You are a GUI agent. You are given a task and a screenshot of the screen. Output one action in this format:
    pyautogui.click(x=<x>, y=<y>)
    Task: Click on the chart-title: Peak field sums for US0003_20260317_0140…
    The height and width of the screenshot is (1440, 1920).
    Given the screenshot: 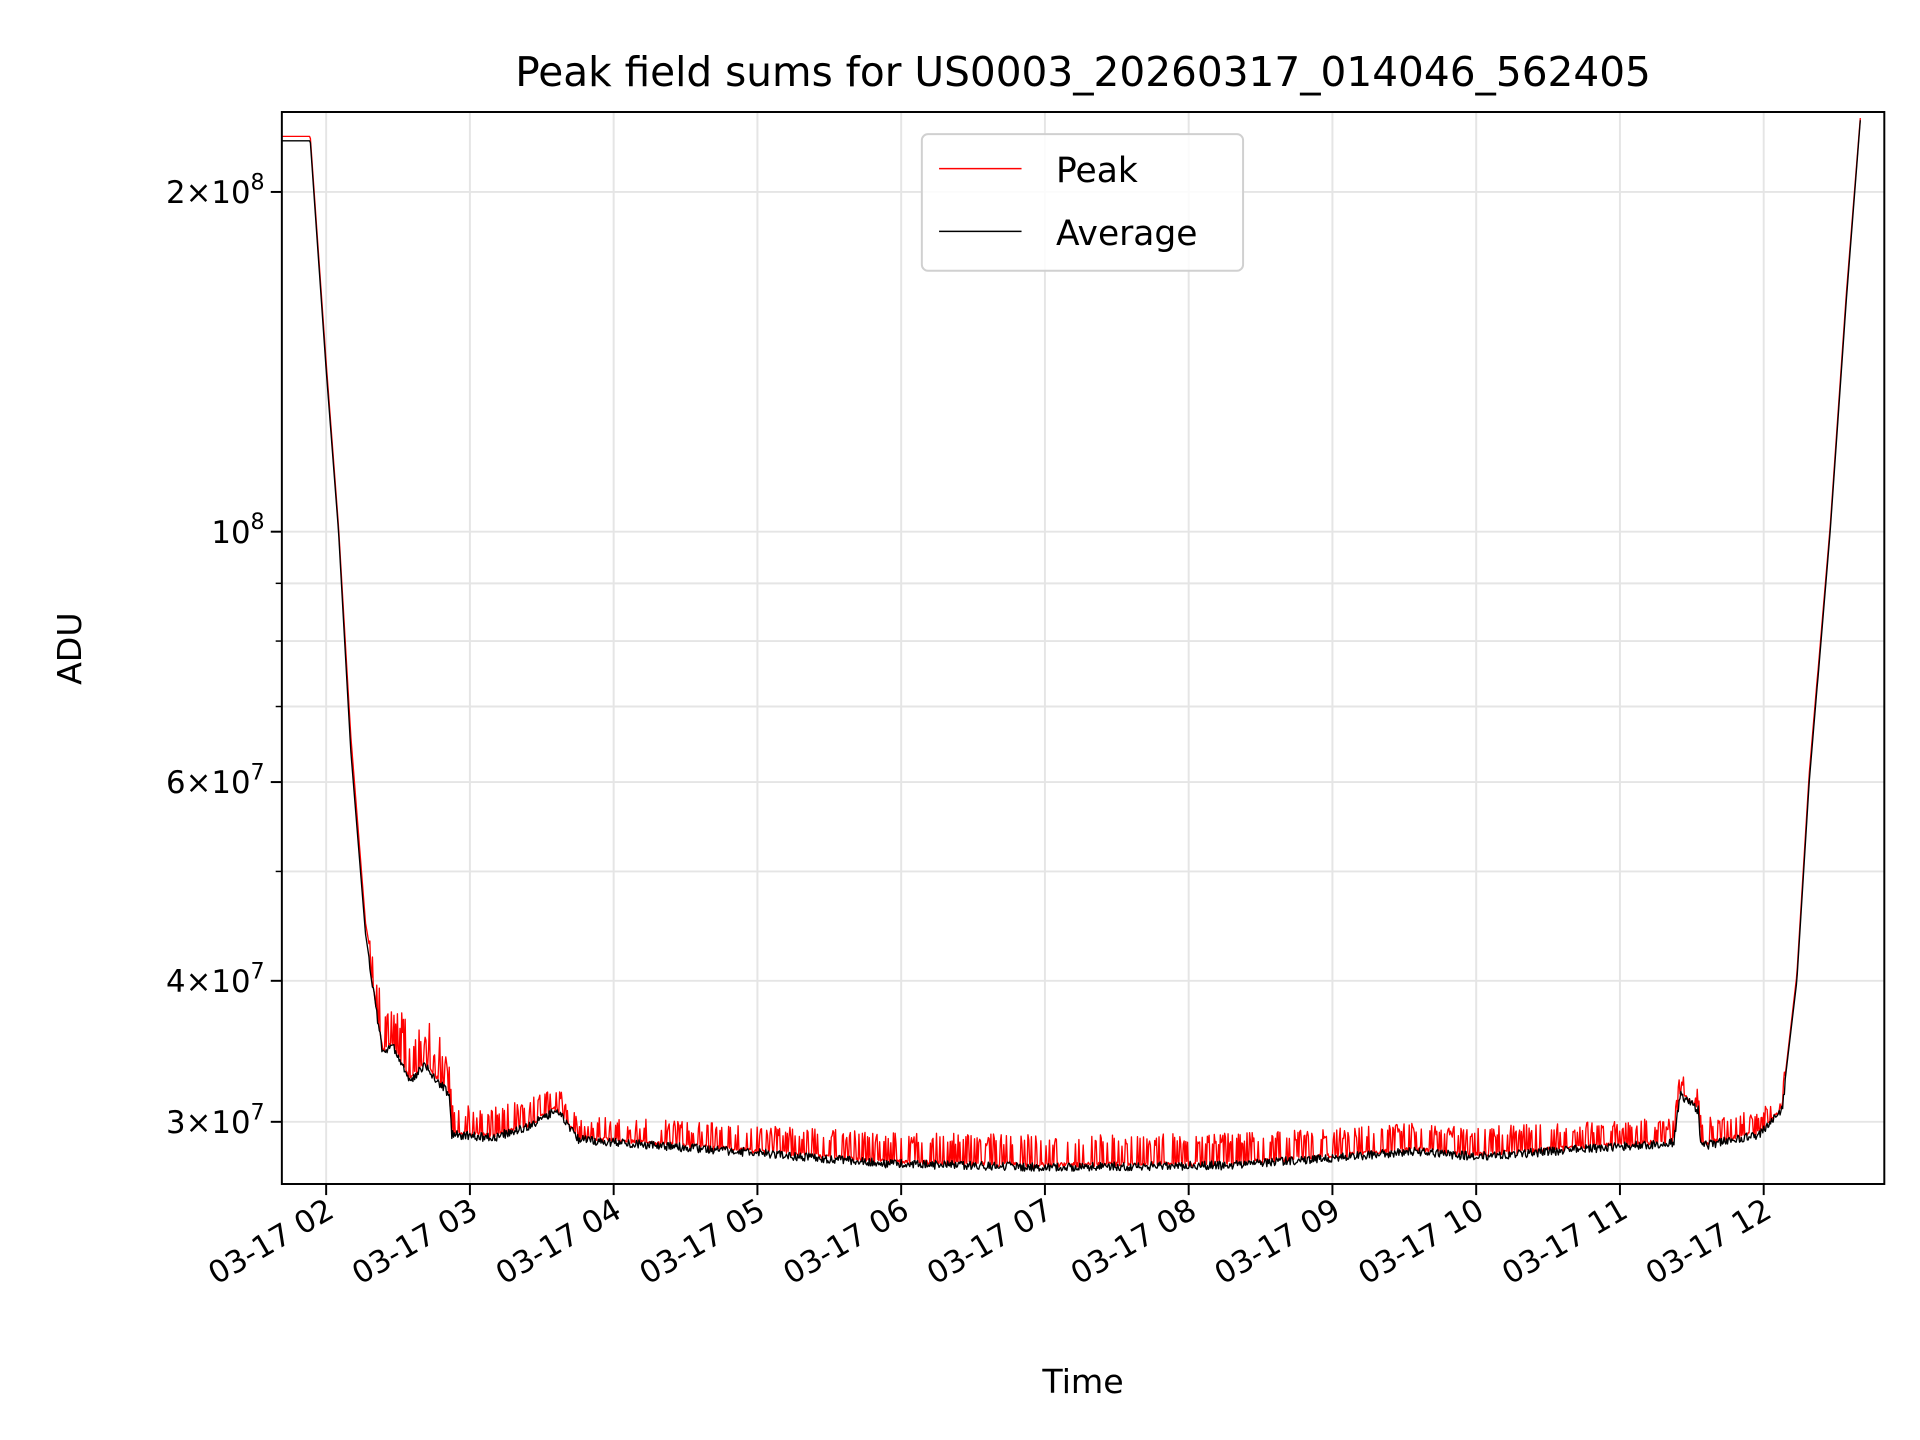 What is the action you would take?
    pyautogui.click(x=1083, y=72)
    